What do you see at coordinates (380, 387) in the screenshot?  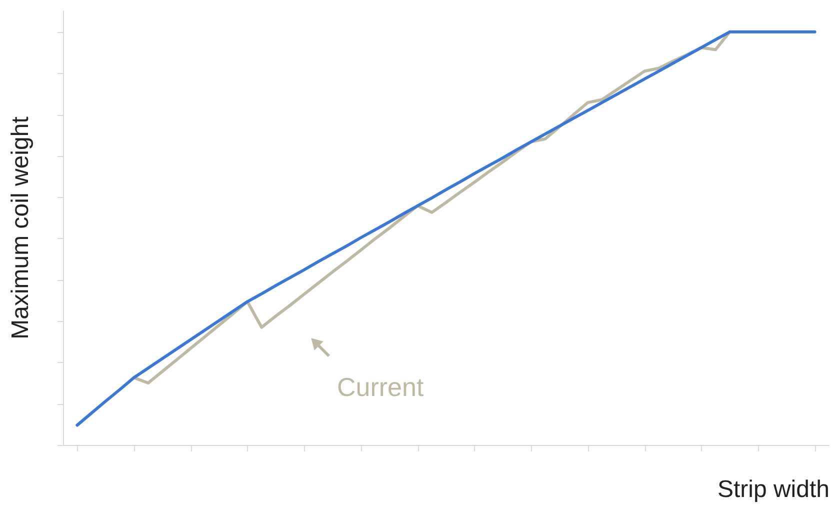 I see `annotation: Current` at bounding box center [380, 387].